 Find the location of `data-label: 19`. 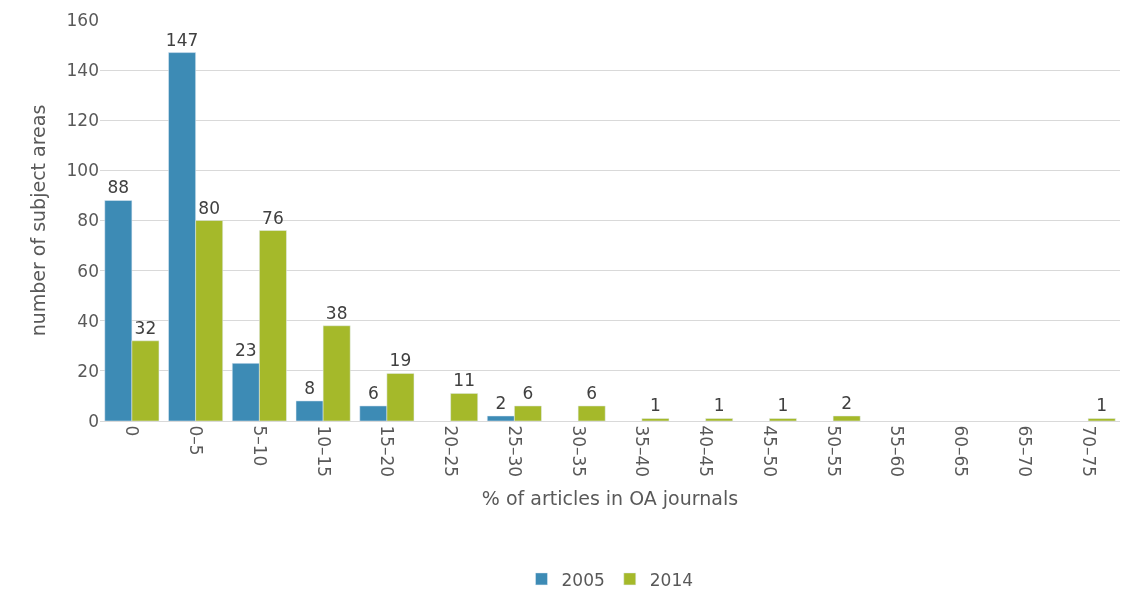

data-label: 19 is located at coordinates (400, 360).